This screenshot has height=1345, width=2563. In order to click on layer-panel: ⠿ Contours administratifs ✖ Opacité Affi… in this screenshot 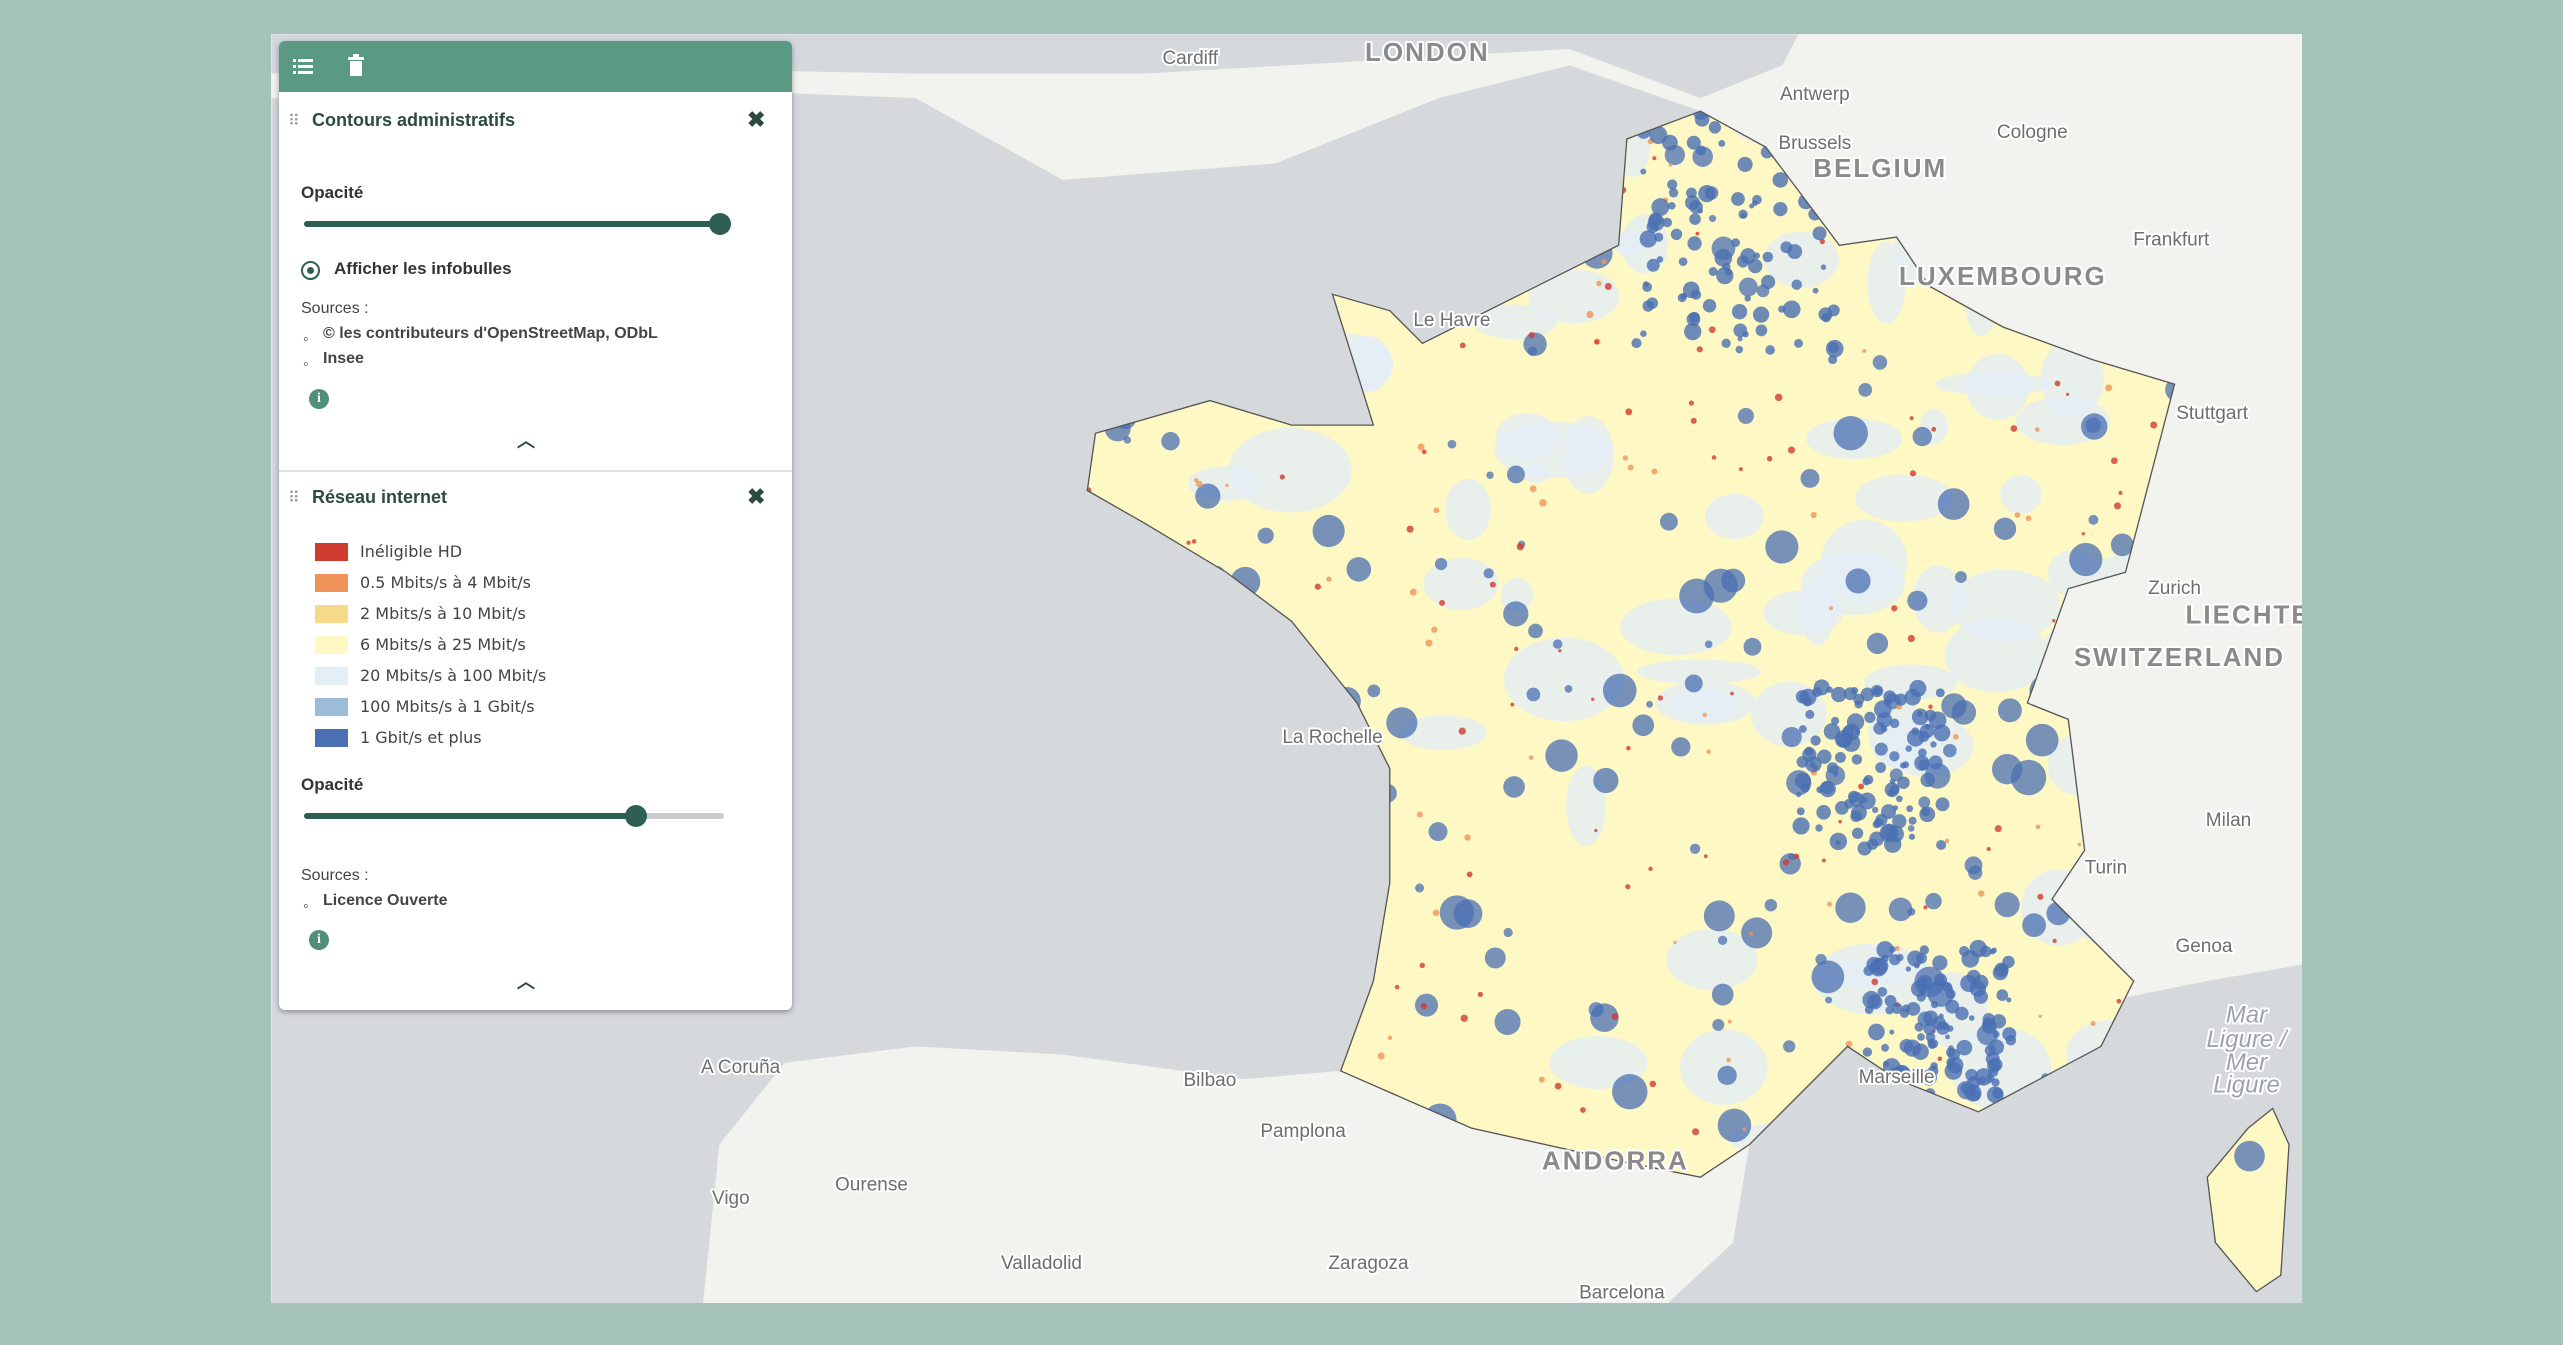, I will do `click(535, 525)`.